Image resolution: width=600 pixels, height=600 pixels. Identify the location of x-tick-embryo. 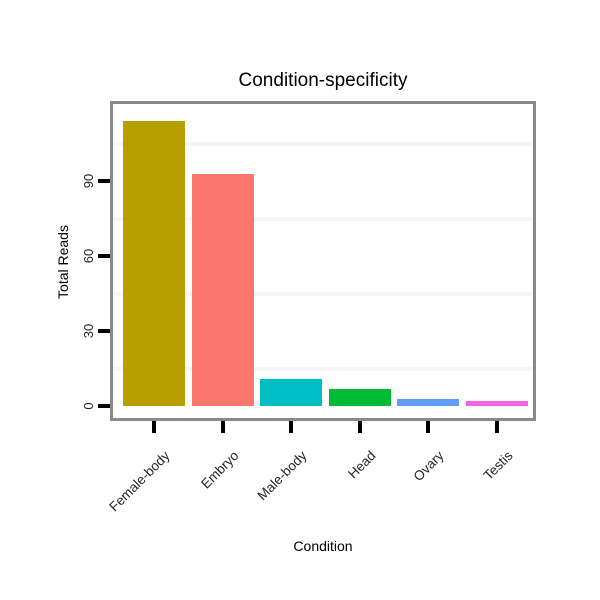
(222, 427).